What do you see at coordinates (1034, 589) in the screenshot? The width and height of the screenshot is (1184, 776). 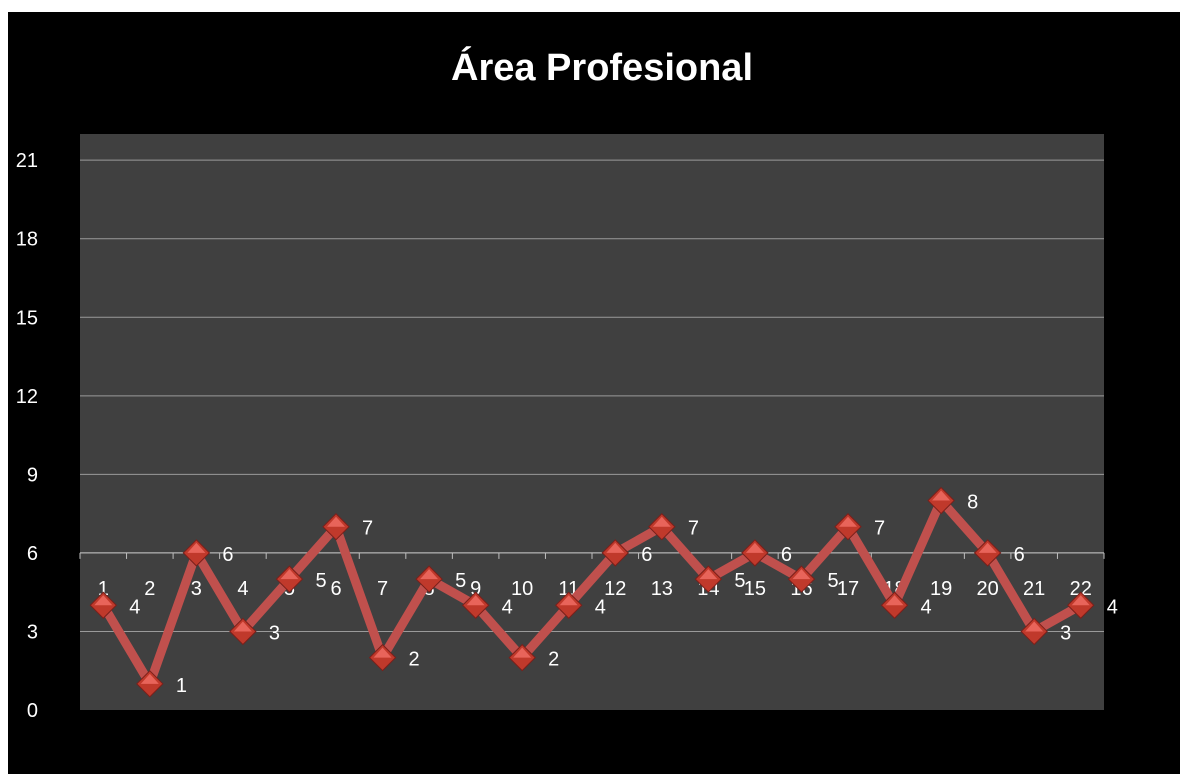 I see `x-category-label: 21` at bounding box center [1034, 589].